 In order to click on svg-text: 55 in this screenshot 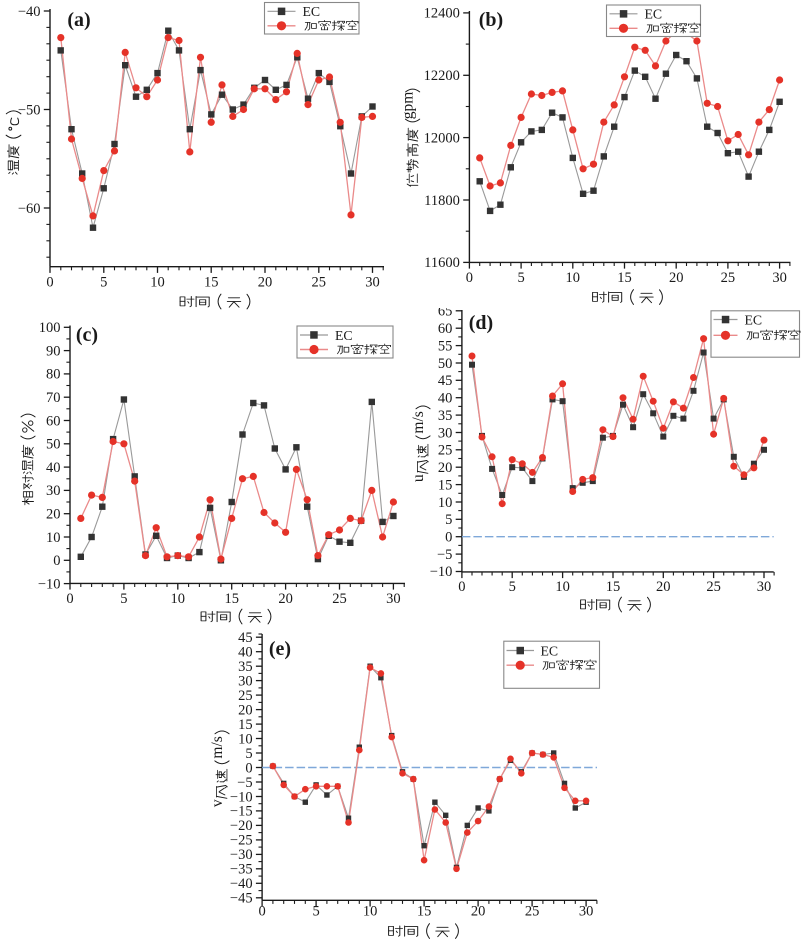, I will do `click(445, 346)`.